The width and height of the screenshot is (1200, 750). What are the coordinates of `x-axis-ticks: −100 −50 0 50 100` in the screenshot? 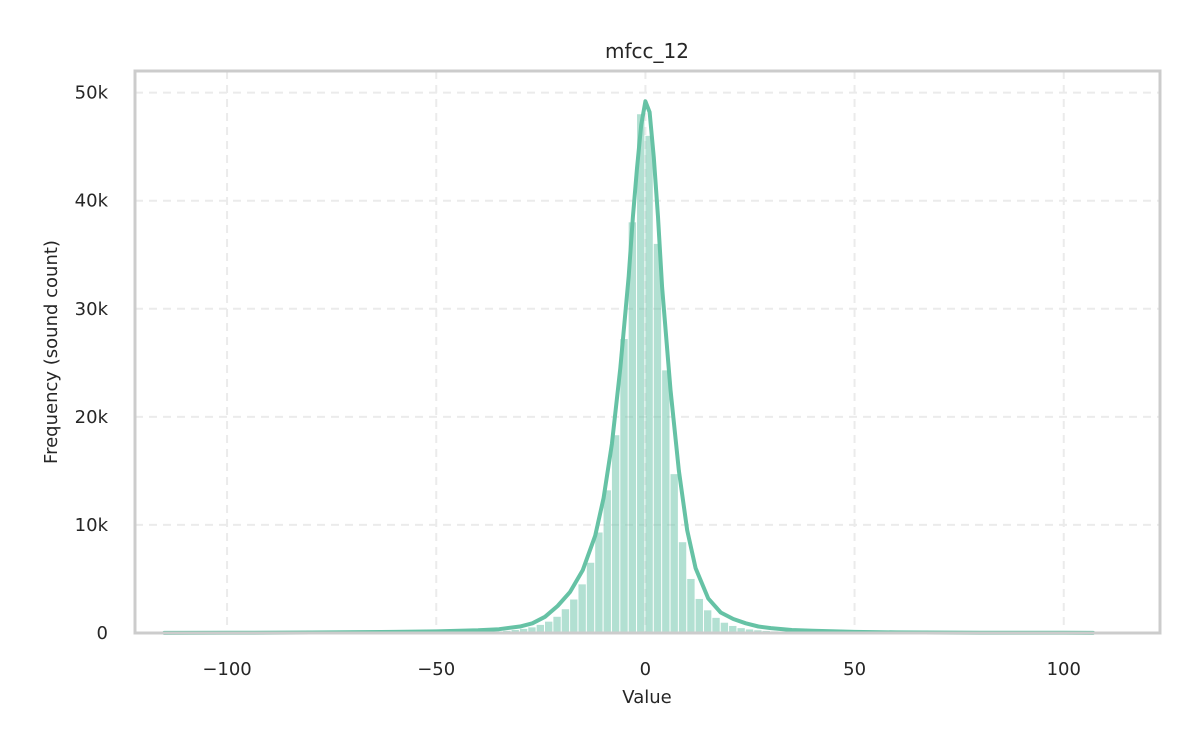 It's located at (641, 669).